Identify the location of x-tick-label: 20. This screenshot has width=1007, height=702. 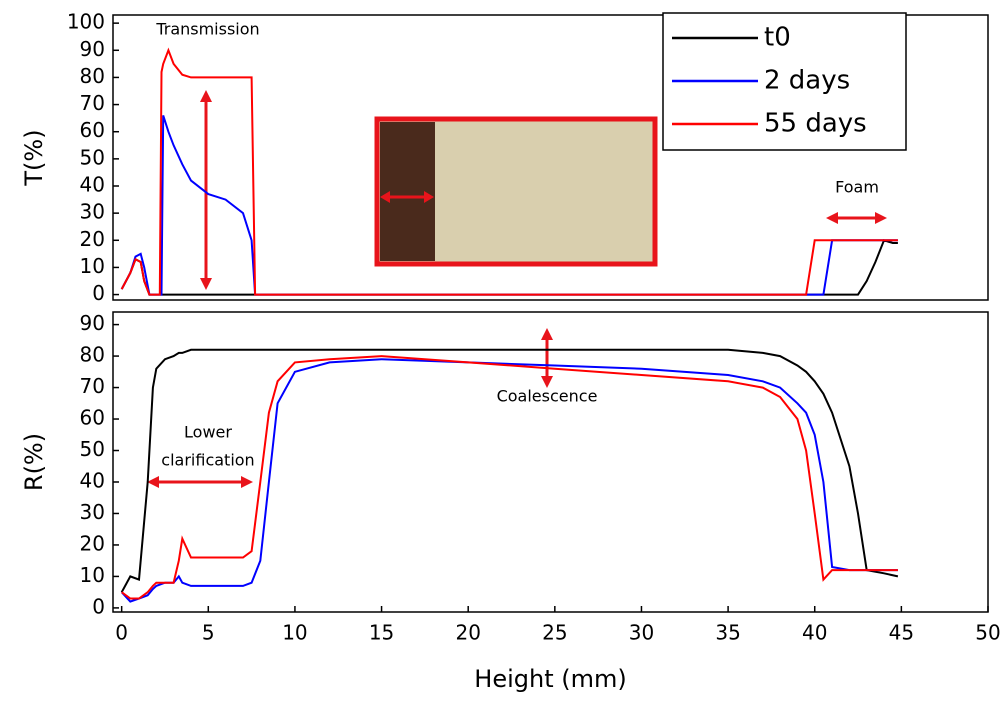
(467, 633).